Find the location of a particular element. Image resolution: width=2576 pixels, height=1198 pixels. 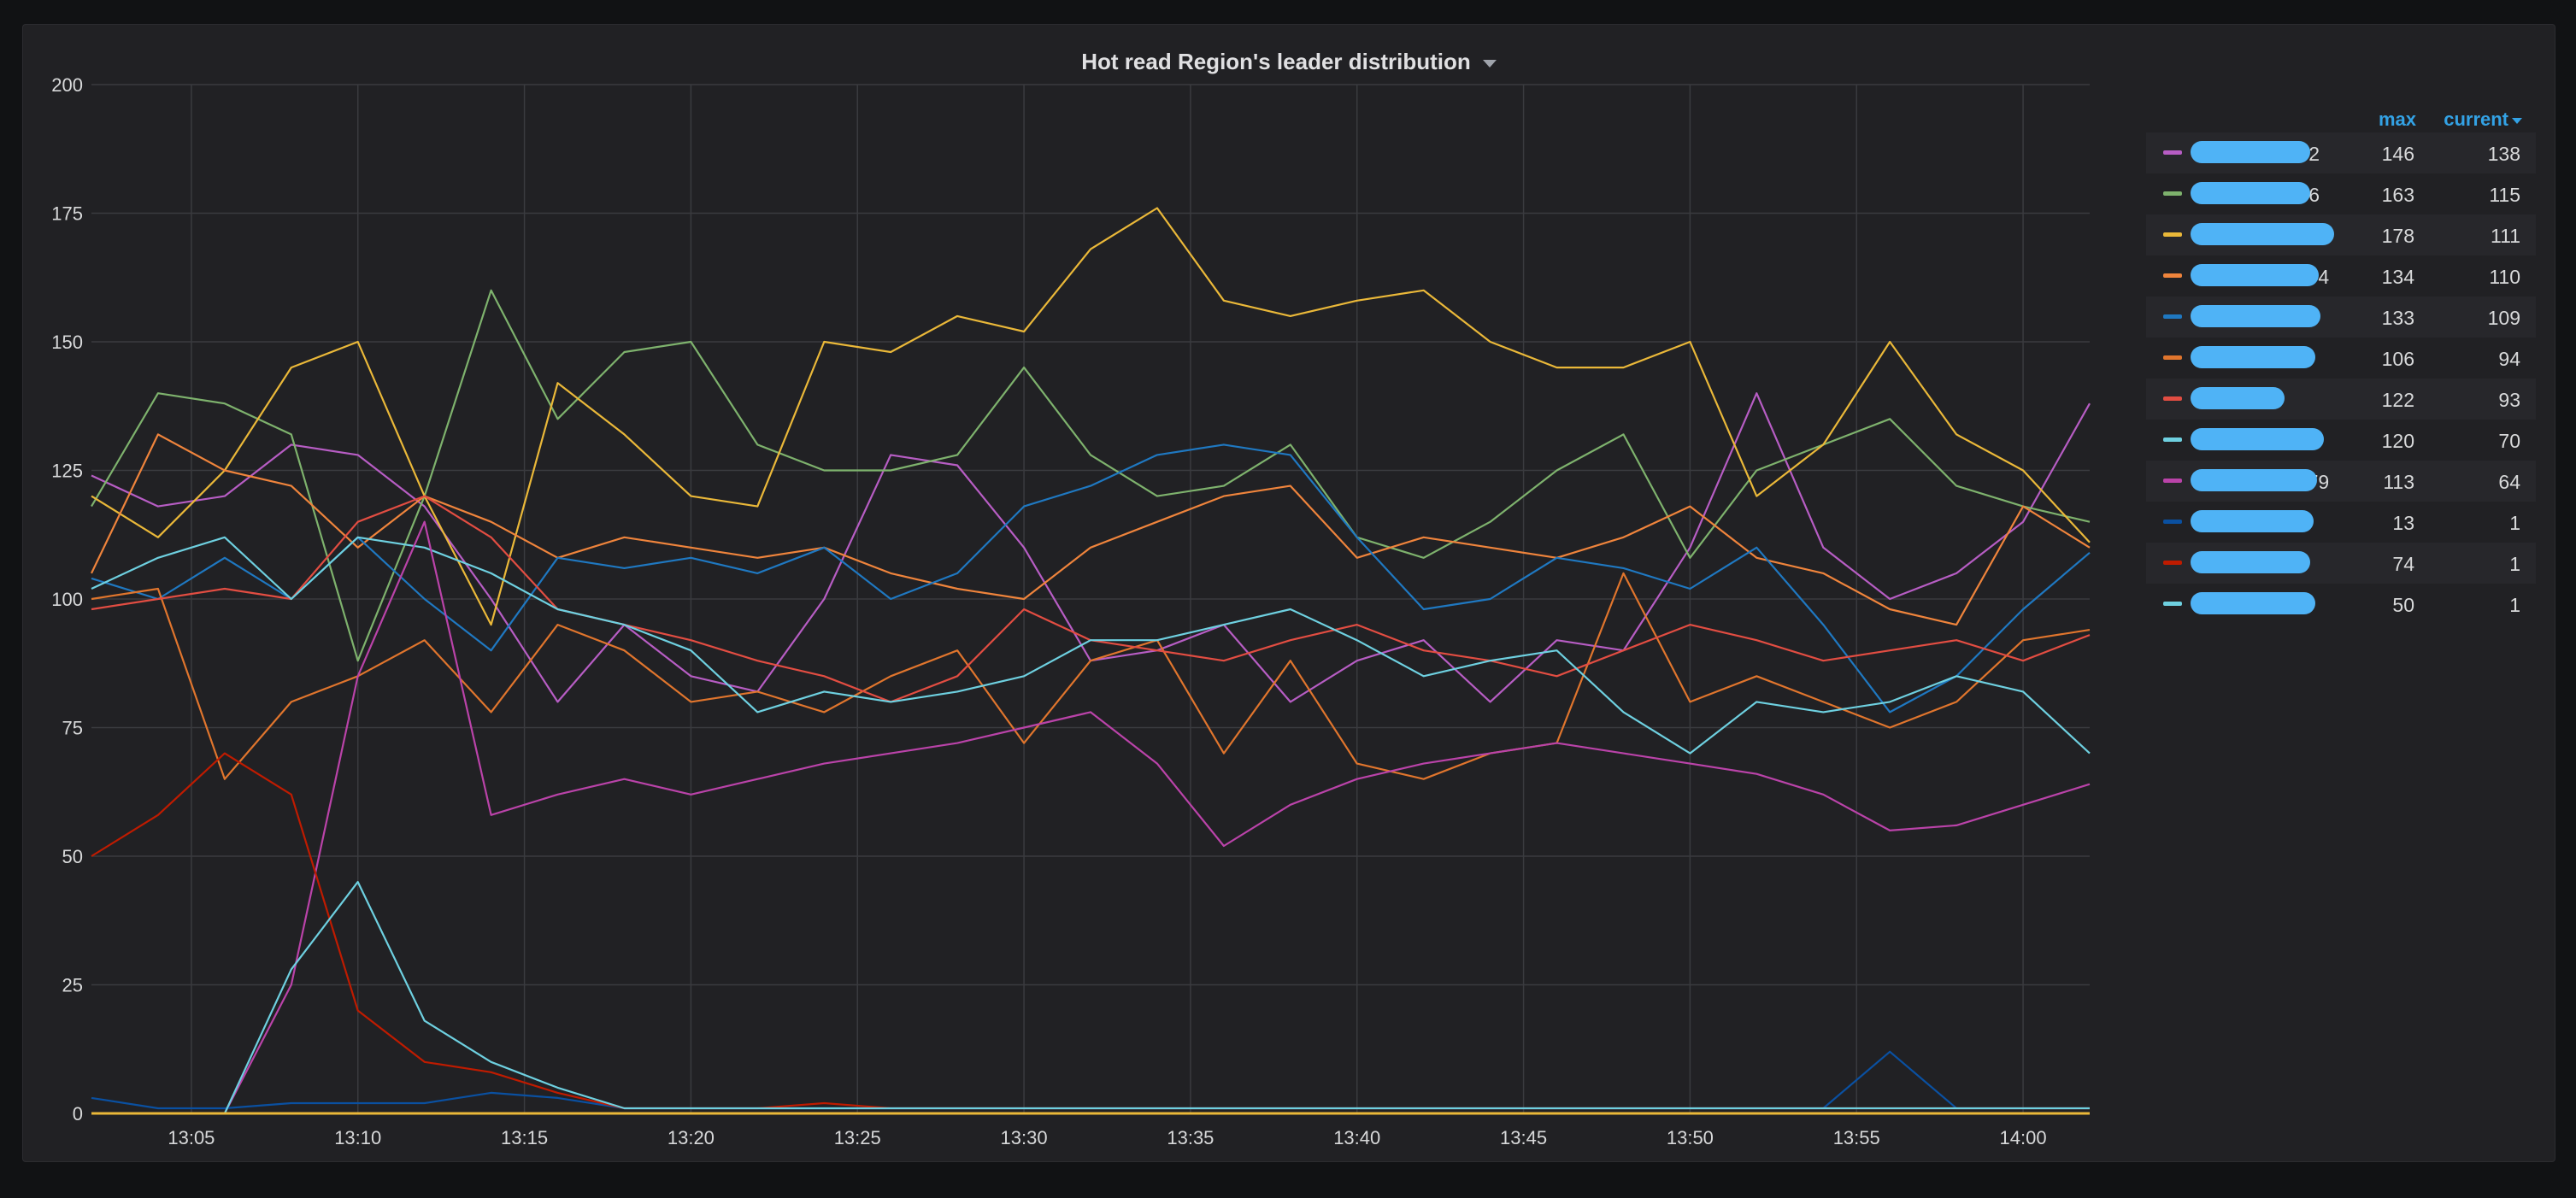

x-tick-label: 13:15 is located at coordinates (524, 1137).